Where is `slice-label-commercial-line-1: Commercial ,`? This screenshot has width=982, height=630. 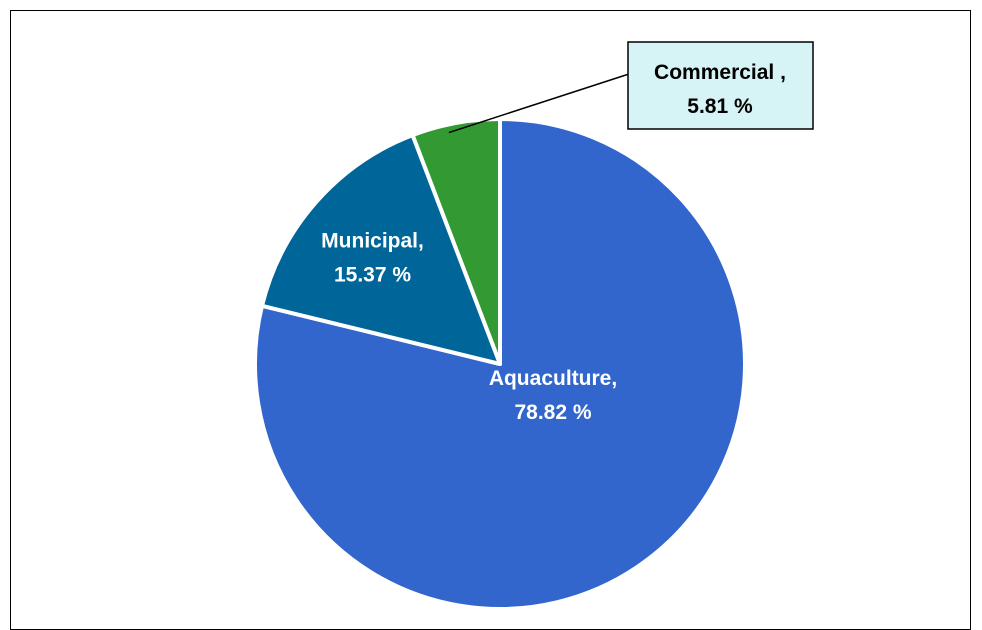
slice-label-commercial-line-1: Commercial , is located at coordinates (720, 72).